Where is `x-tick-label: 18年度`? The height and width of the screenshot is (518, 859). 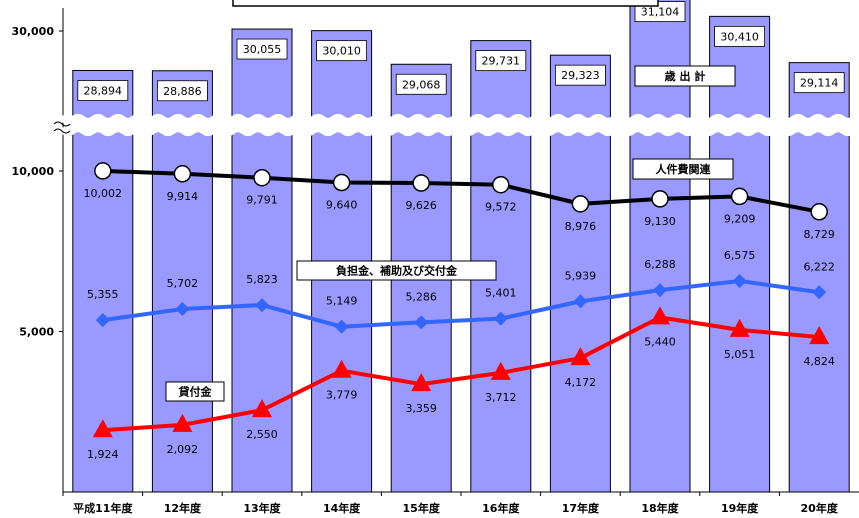 x-tick-label: 18年度 is located at coordinates (660, 508).